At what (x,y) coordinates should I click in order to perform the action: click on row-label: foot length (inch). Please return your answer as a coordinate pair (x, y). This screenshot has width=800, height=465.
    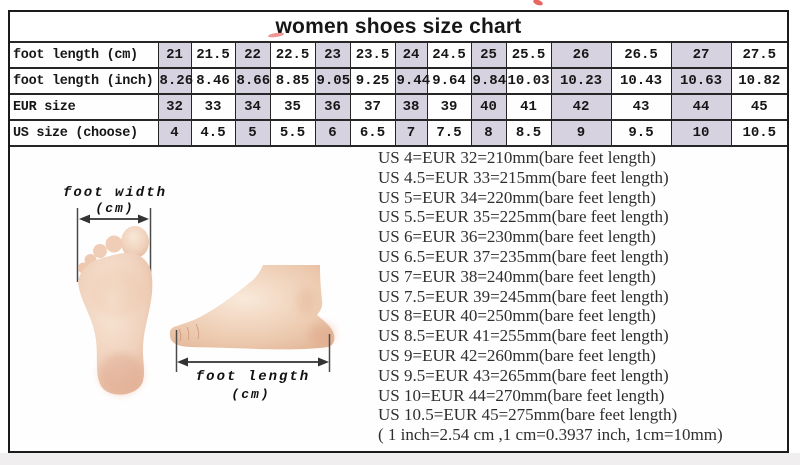
    Looking at the image, I should click on (84, 80).